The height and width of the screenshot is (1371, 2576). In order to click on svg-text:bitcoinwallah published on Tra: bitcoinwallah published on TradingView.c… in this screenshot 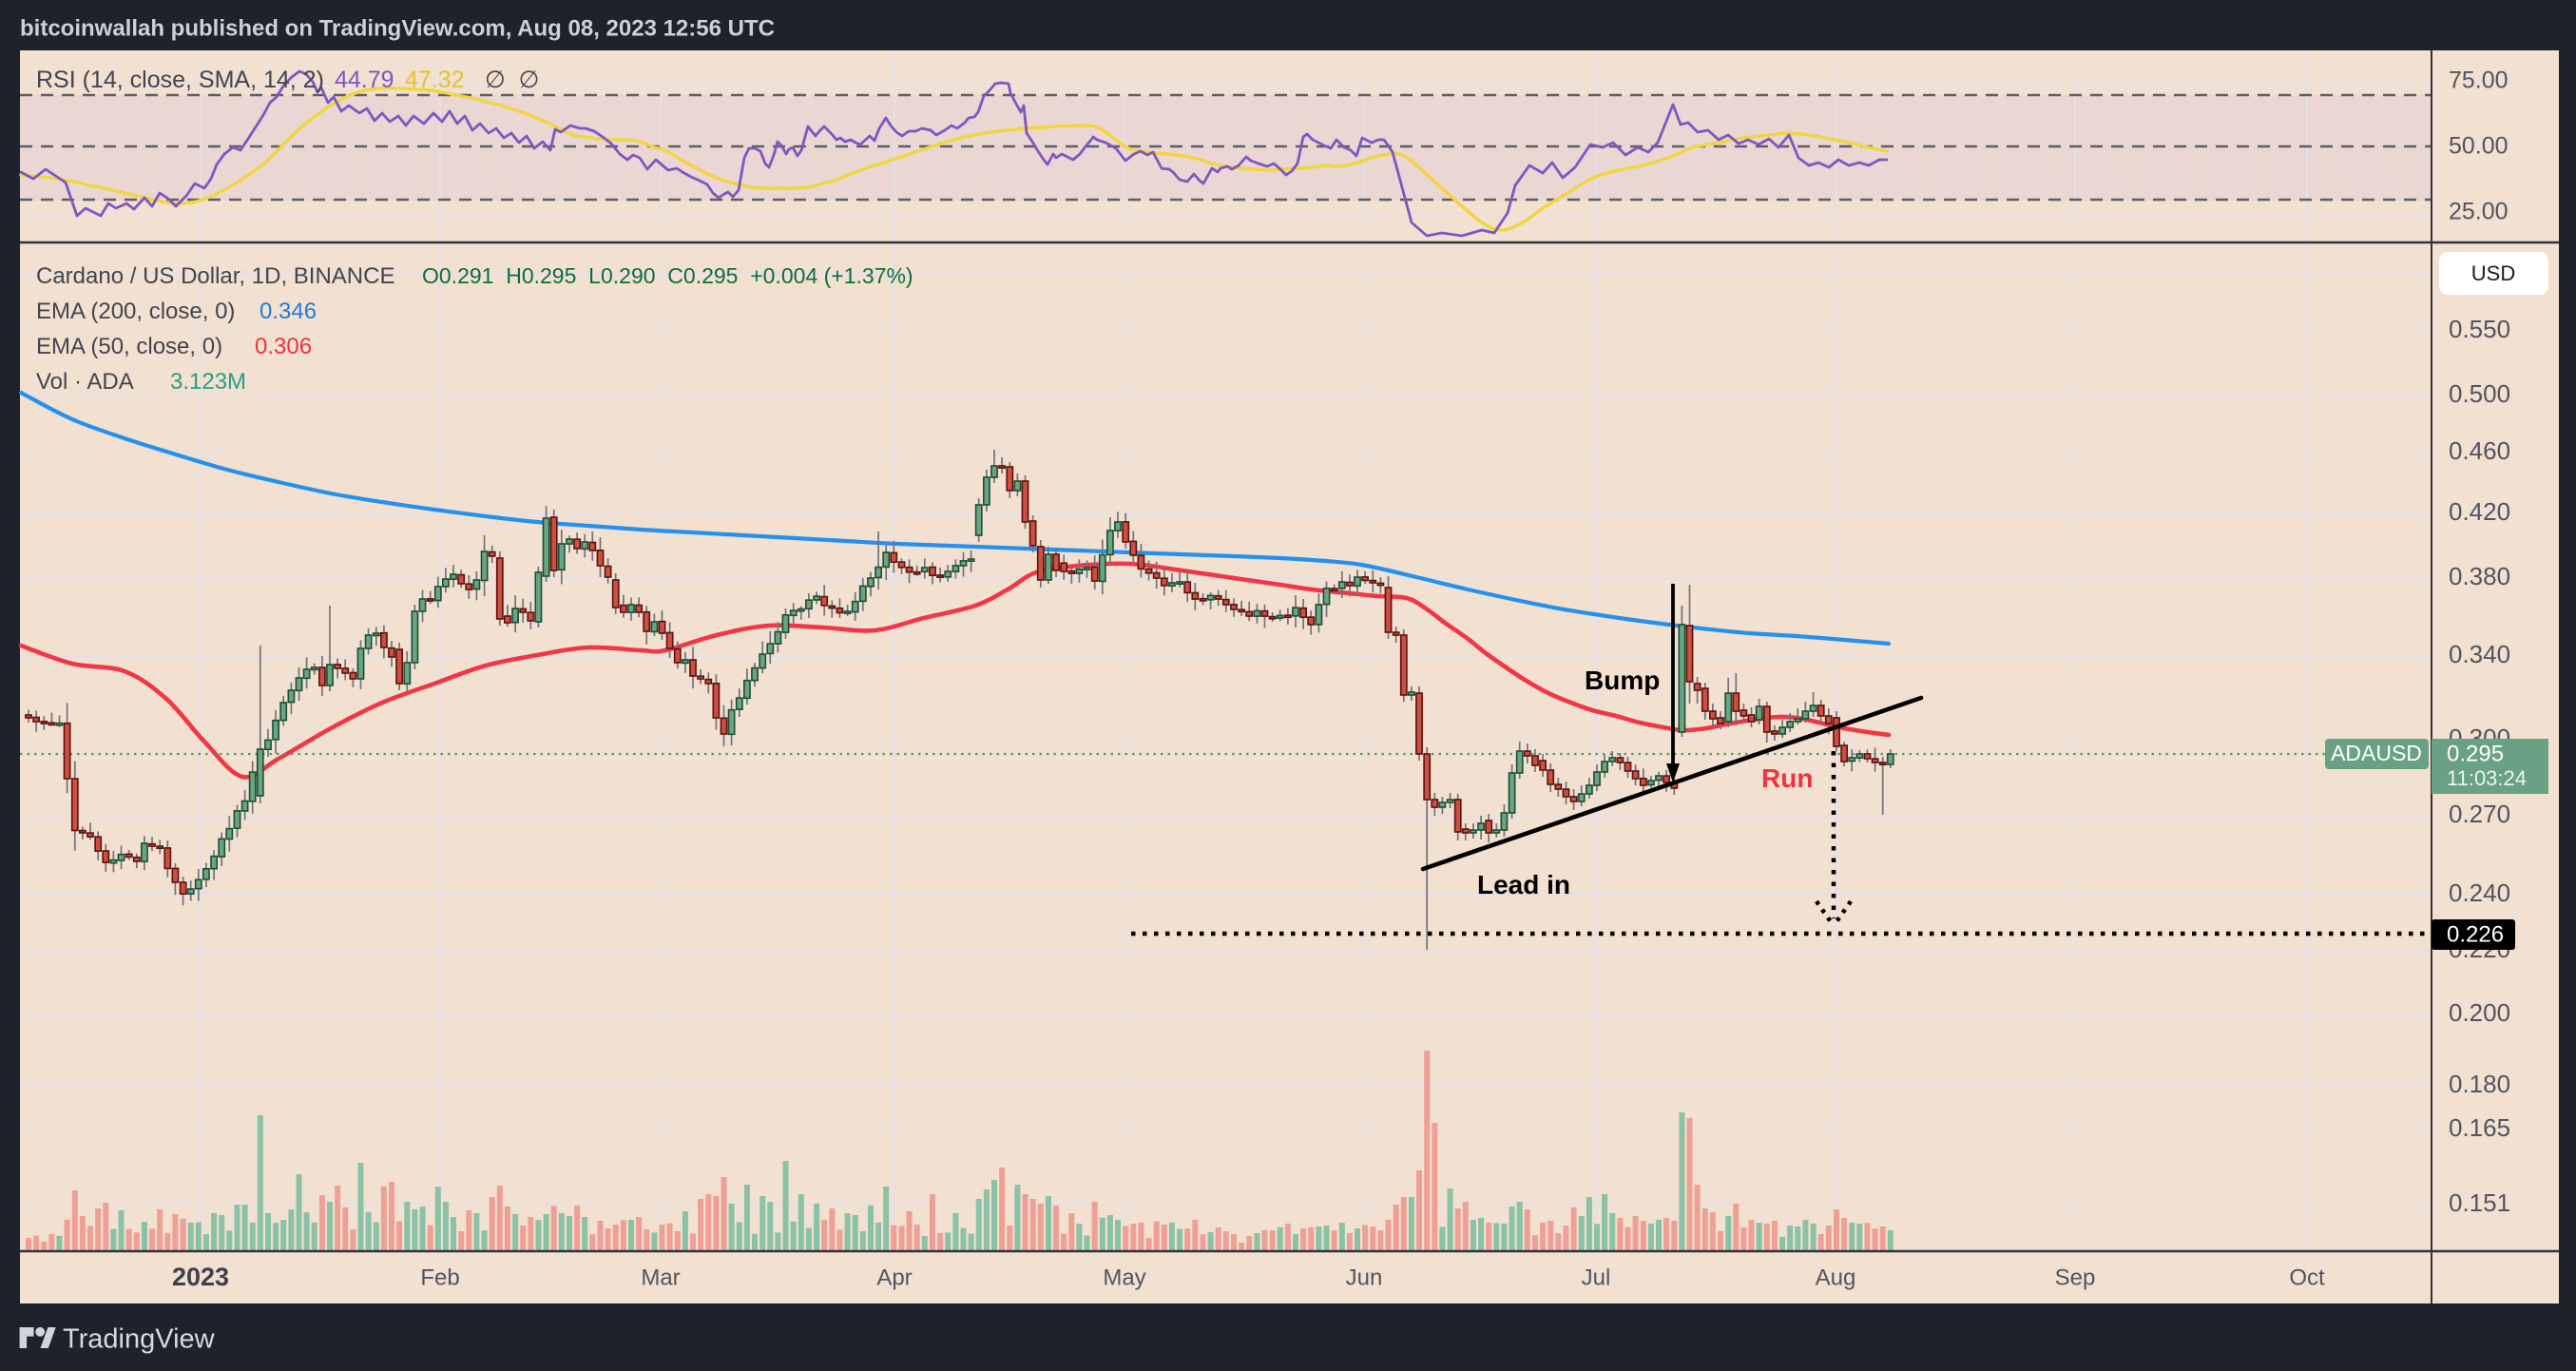, I will do `click(398, 28)`.